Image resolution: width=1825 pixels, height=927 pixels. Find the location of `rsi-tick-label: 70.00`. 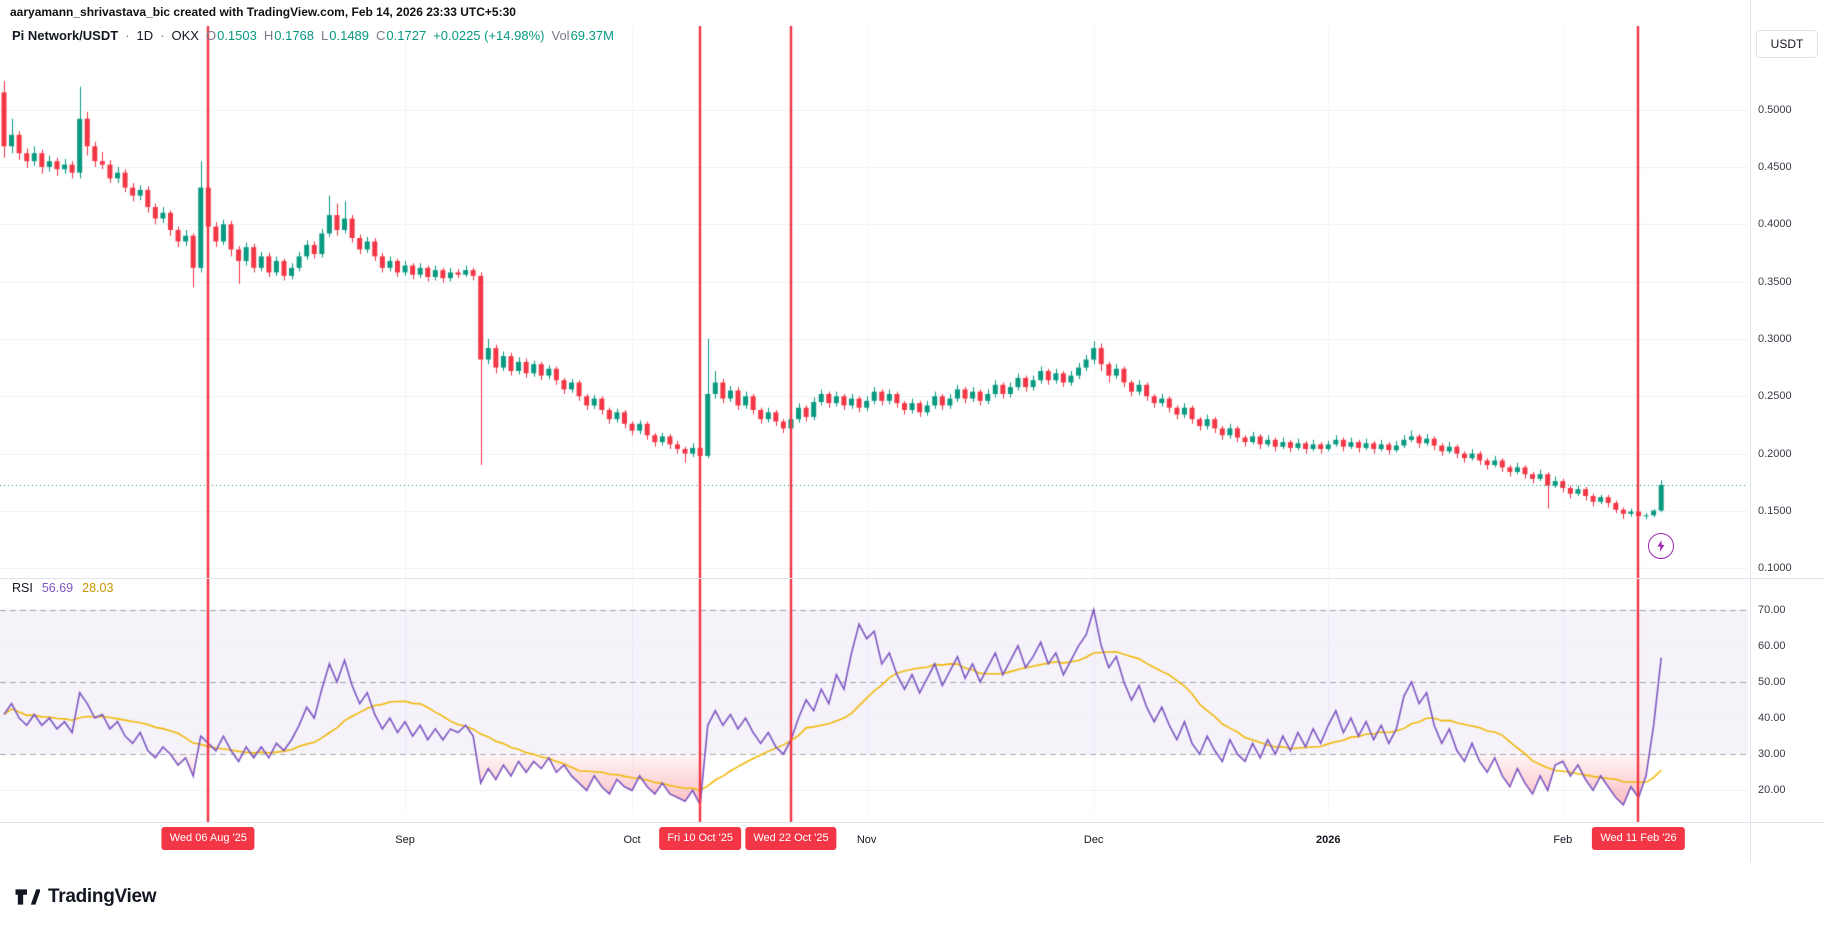

rsi-tick-label: 70.00 is located at coordinates (1772, 609).